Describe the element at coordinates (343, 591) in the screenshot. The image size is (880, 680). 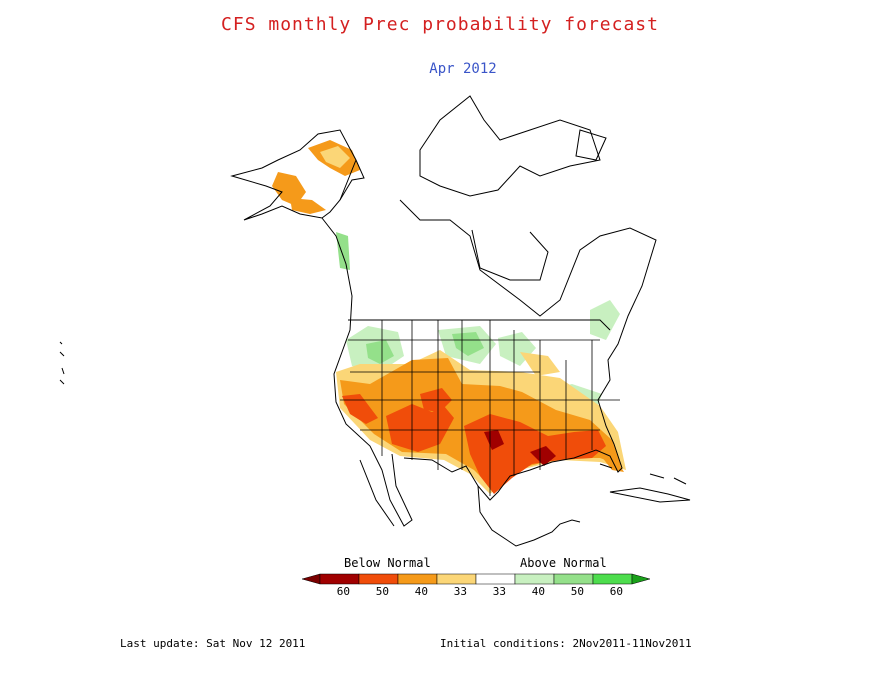
I see `legend-tick-0: 60` at that location.